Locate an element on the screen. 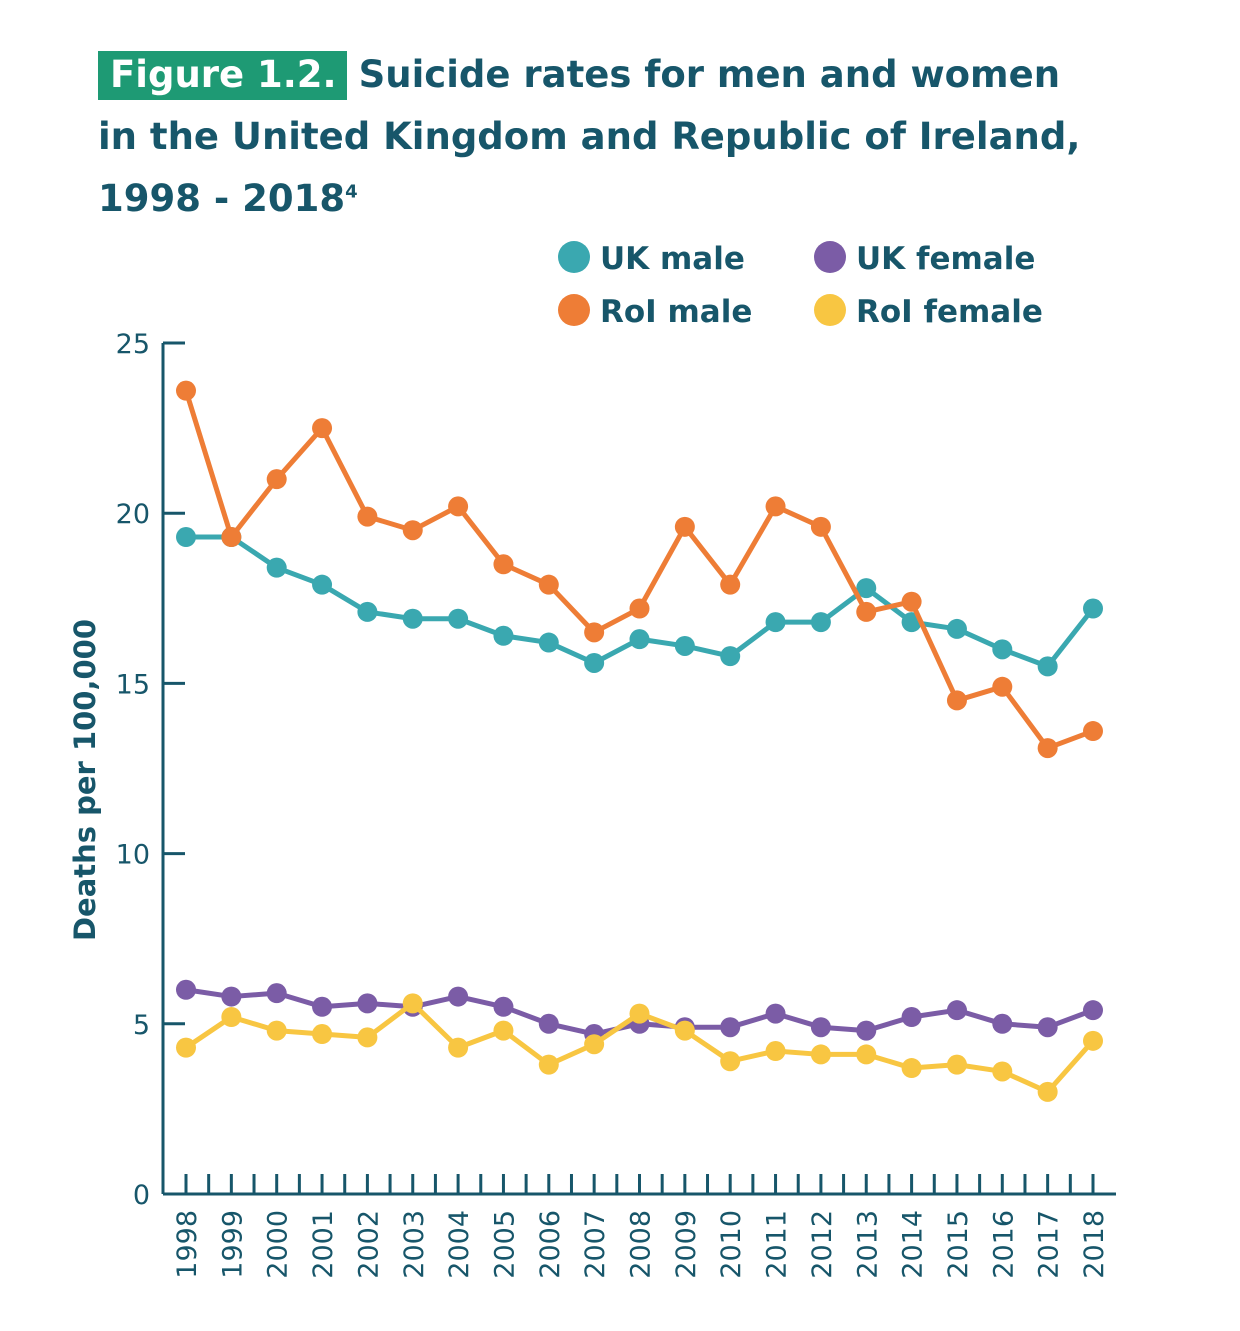 This screenshot has width=1240, height=1331. data-point-uk-male-1998 is located at coordinates (186, 537).